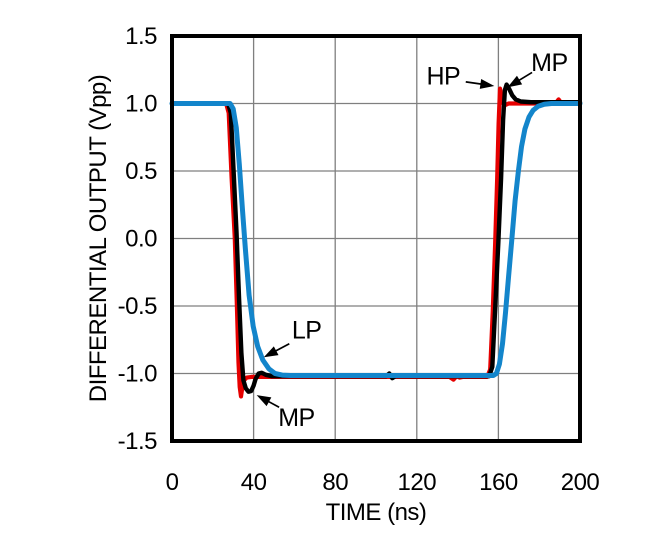 The image size is (648, 538). Describe the element at coordinates (515, 81) in the screenshot. I see `annotation-mp-1-arrow-head` at that location.